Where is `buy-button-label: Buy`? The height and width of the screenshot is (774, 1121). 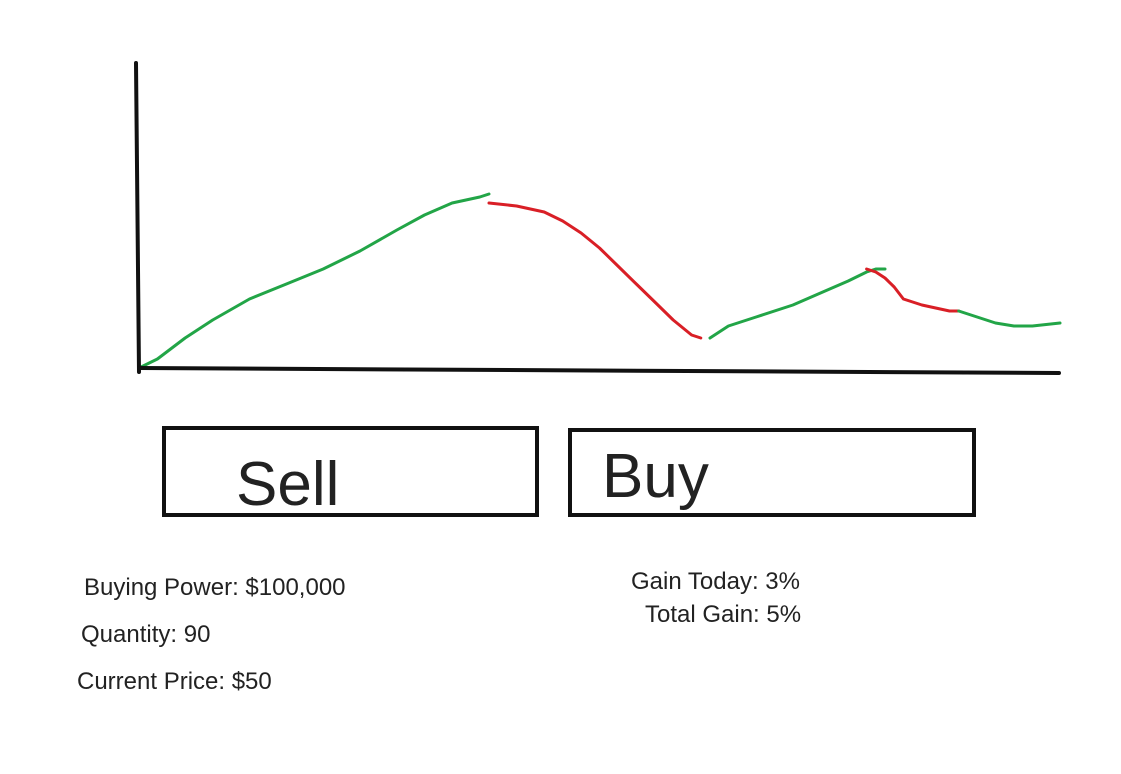 buy-button-label: Buy is located at coordinates (655, 476).